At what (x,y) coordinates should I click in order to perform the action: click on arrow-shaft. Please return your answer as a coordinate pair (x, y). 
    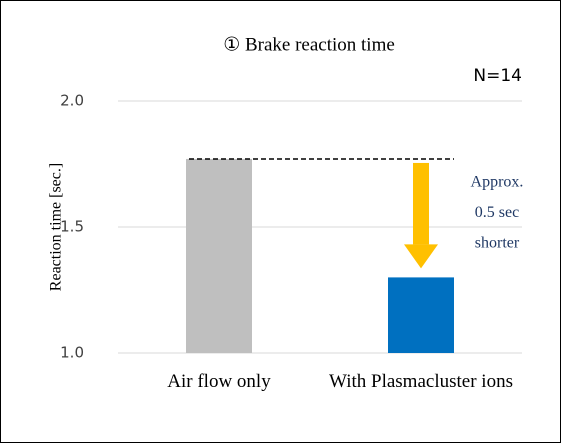
    Looking at the image, I should click on (421, 203).